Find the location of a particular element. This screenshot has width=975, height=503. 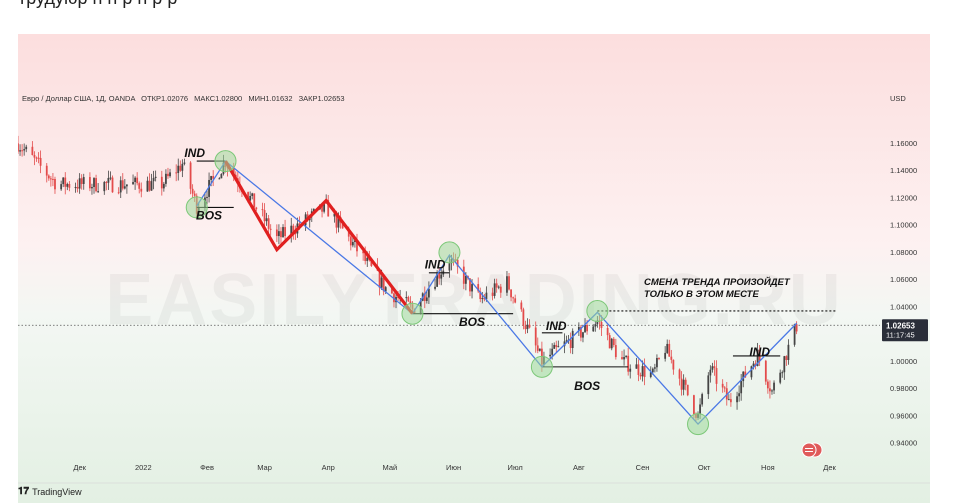

tradingview-logo-icon: 𝟏𝟕 is located at coordinates (24, 491).